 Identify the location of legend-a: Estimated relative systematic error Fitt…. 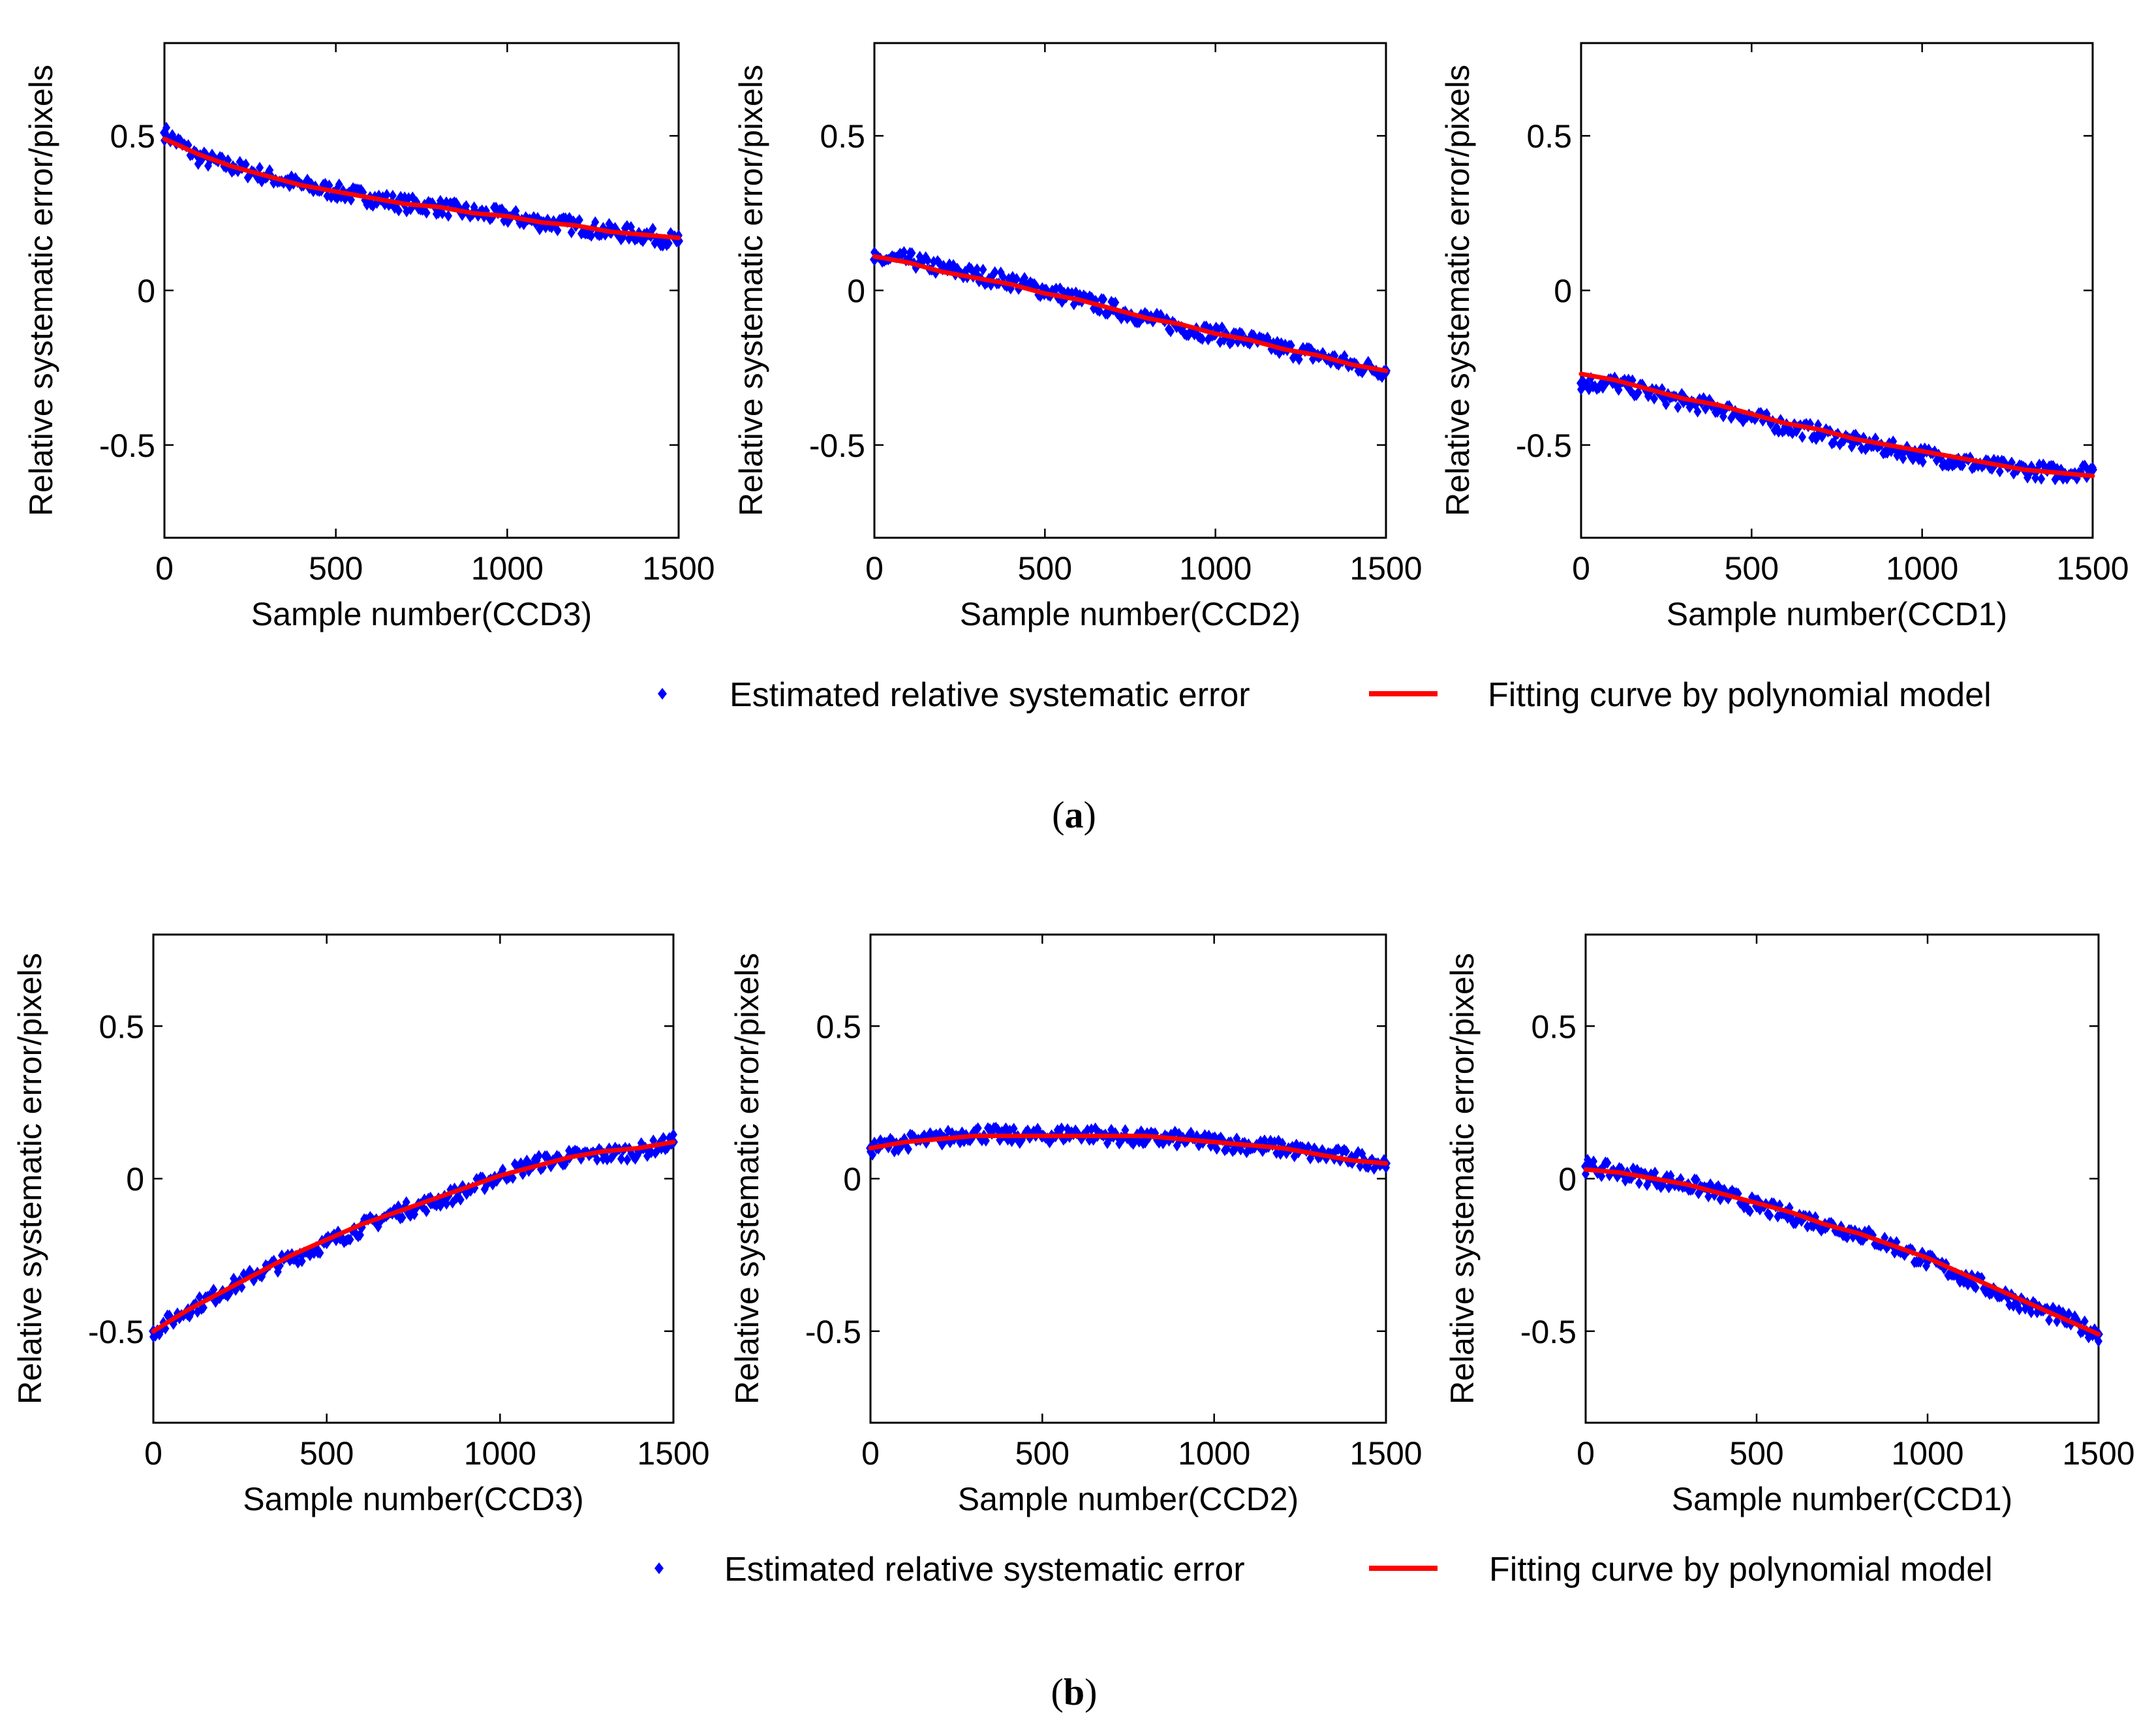
(1325, 695).